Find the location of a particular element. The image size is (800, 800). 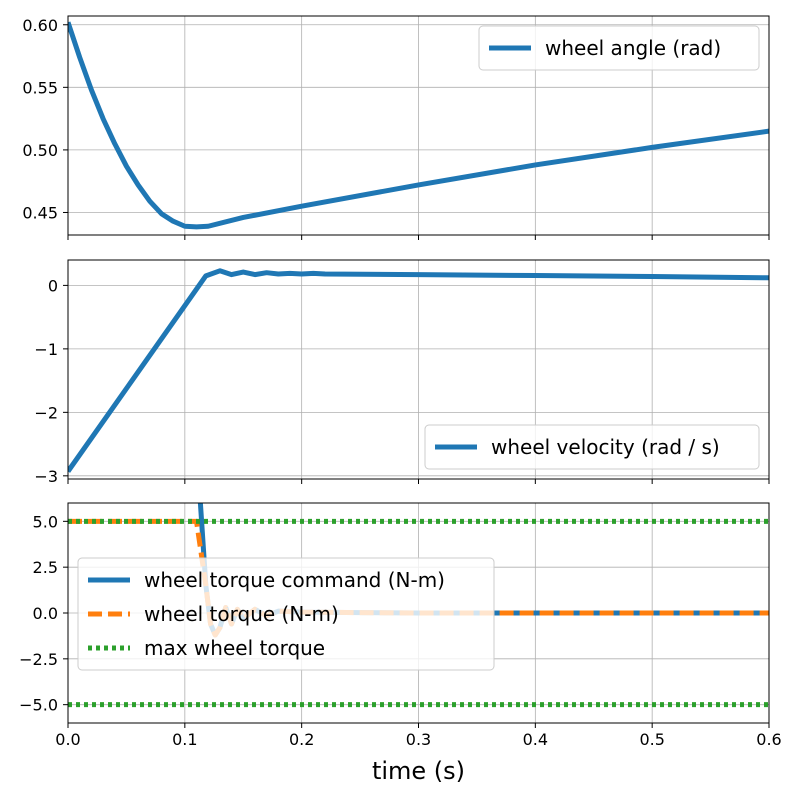

legend: wheel angle (rad) is located at coordinates (619, 48).